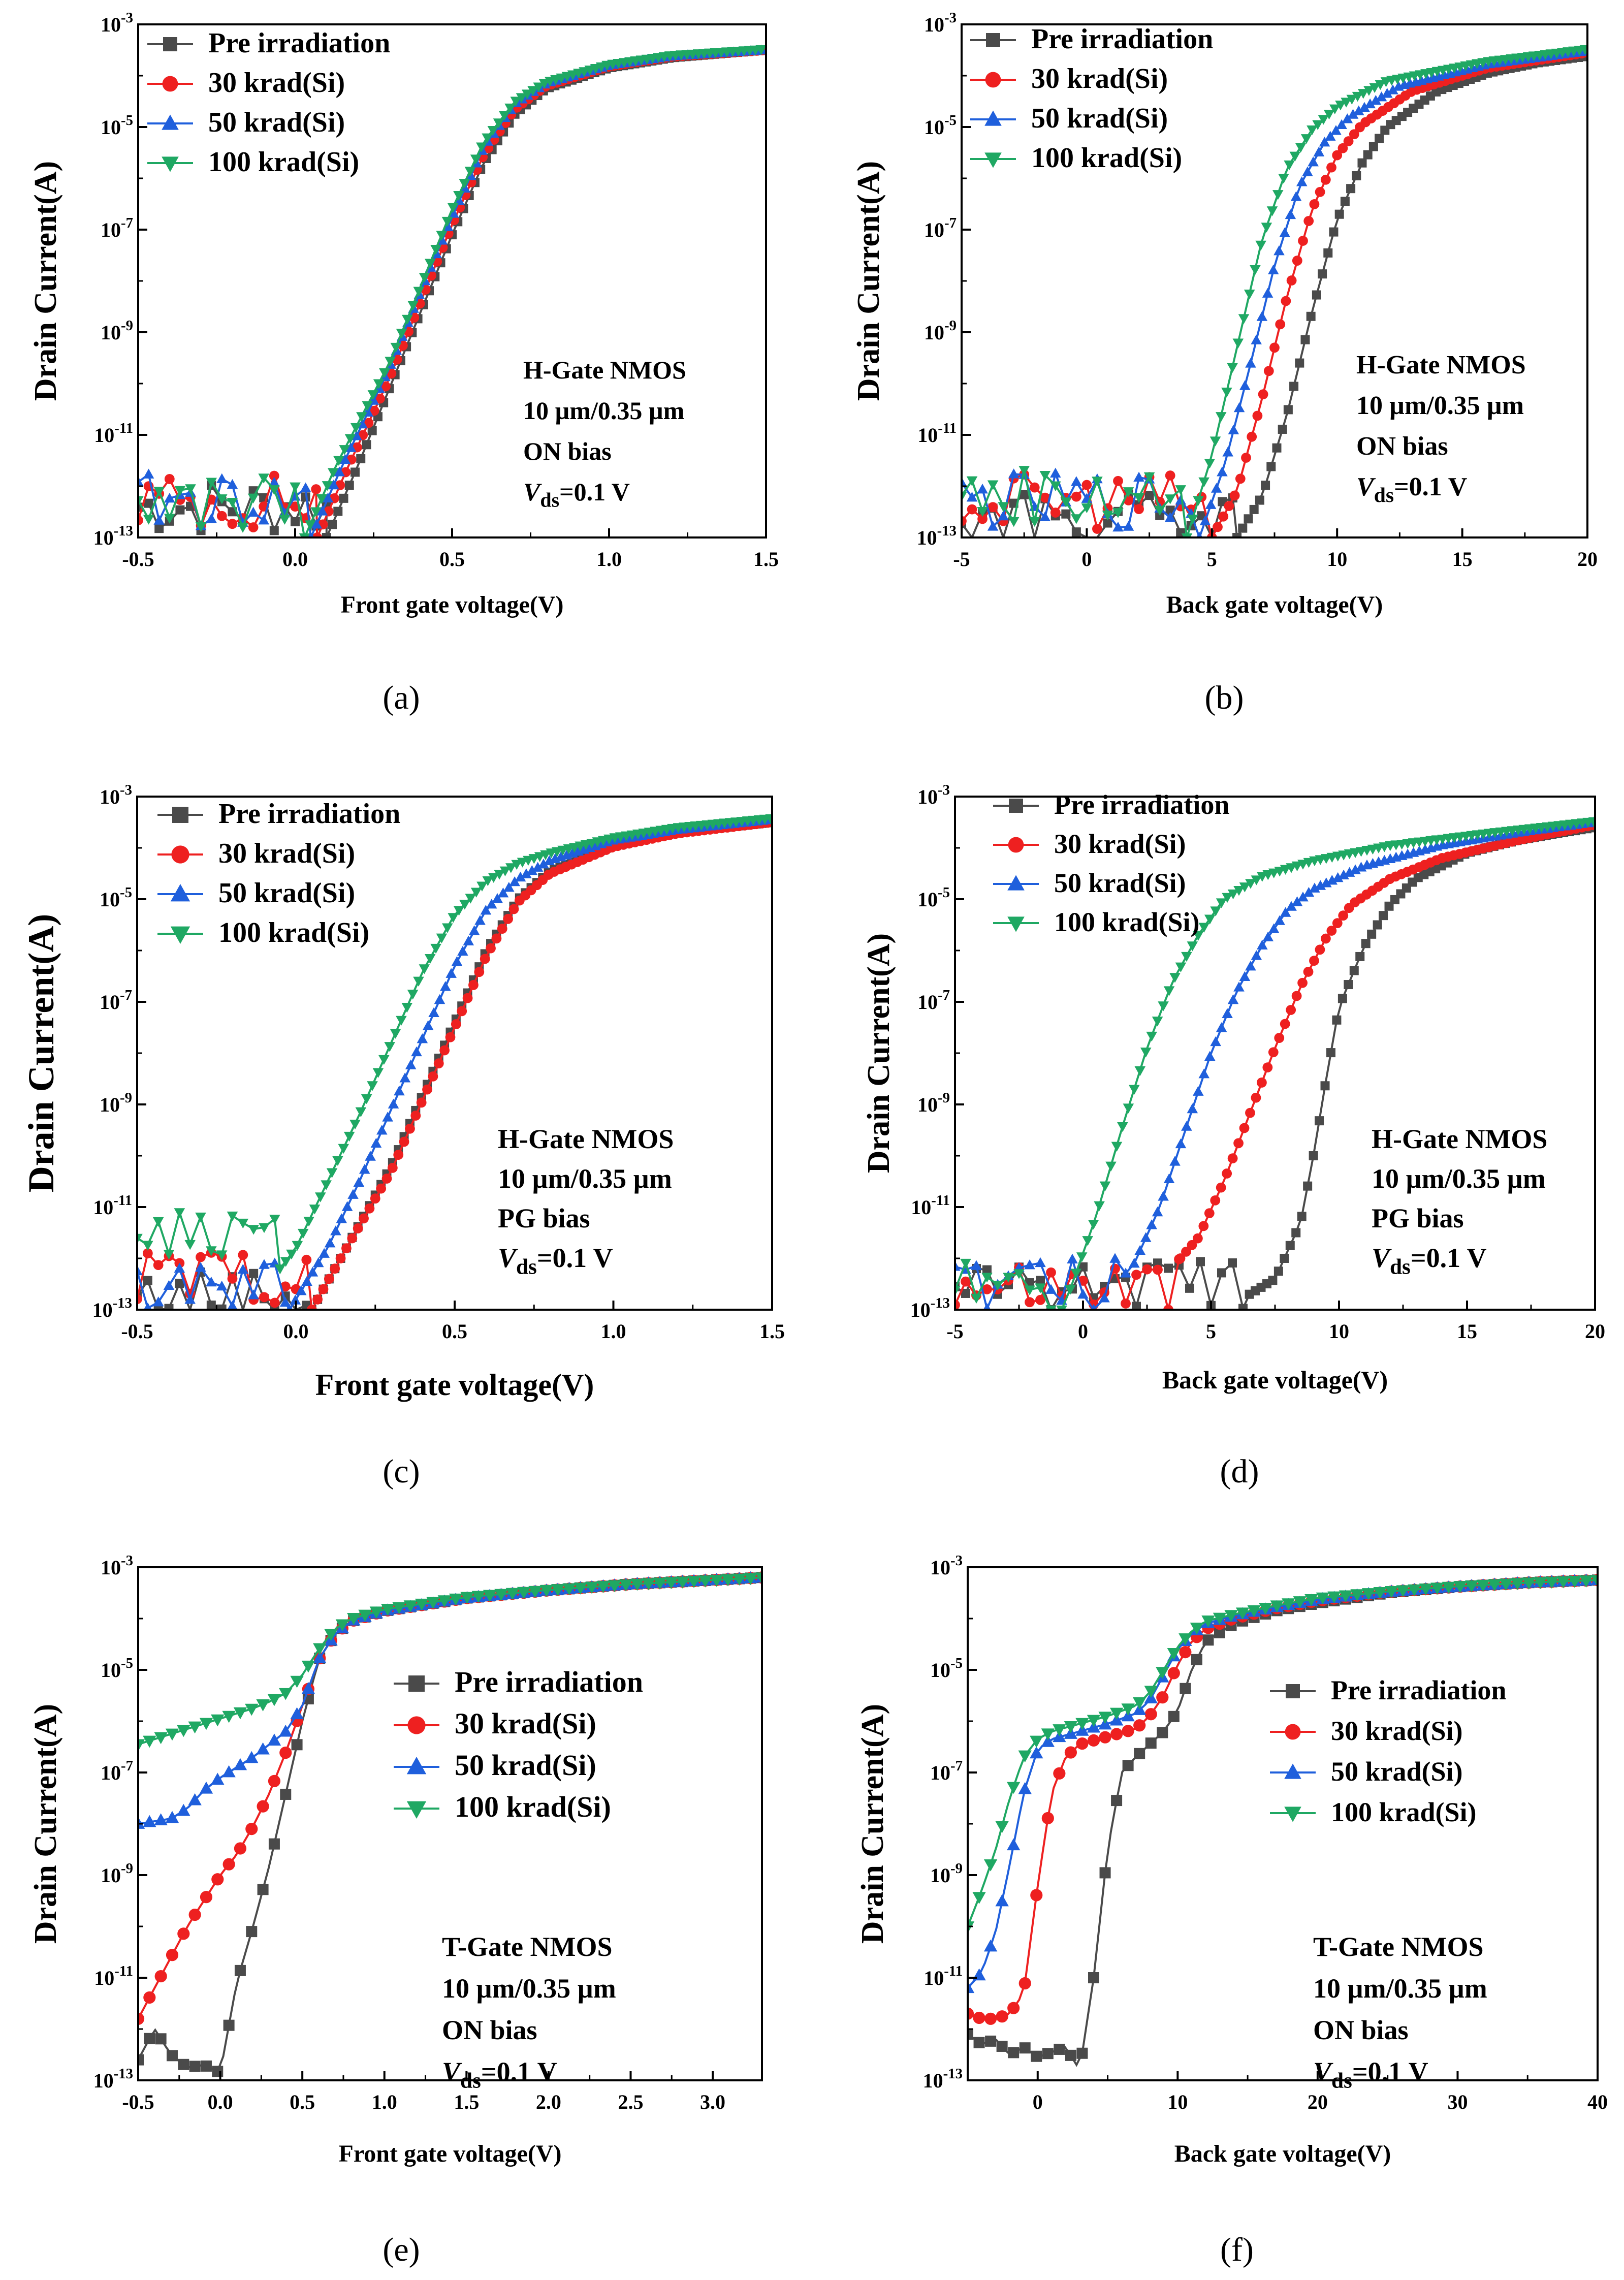  What do you see at coordinates (495, 1723) in the screenshot?
I see `legend-entry: 30 krad(Si)` at bounding box center [495, 1723].